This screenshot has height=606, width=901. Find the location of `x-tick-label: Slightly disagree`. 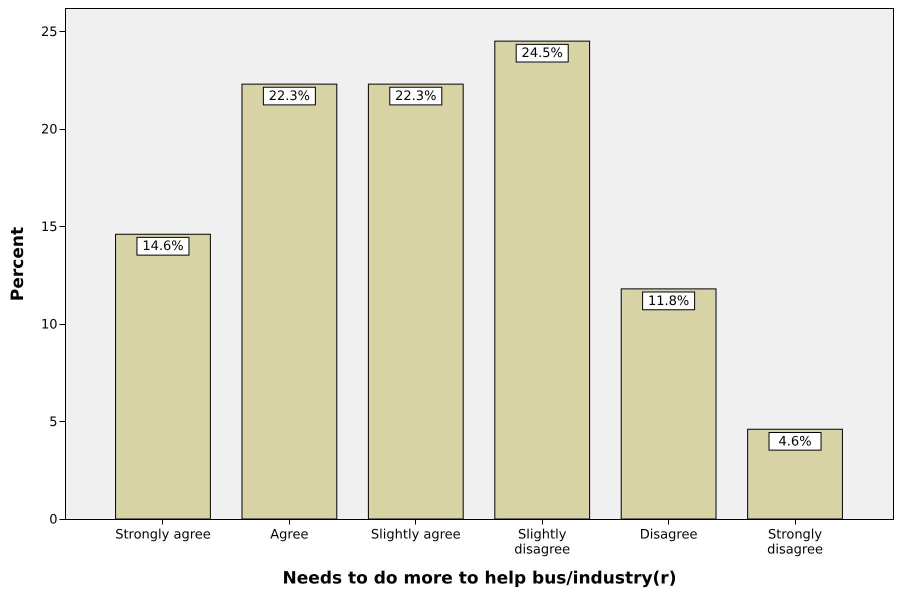

x-tick-label: Slightly disagree is located at coordinates (542, 543).